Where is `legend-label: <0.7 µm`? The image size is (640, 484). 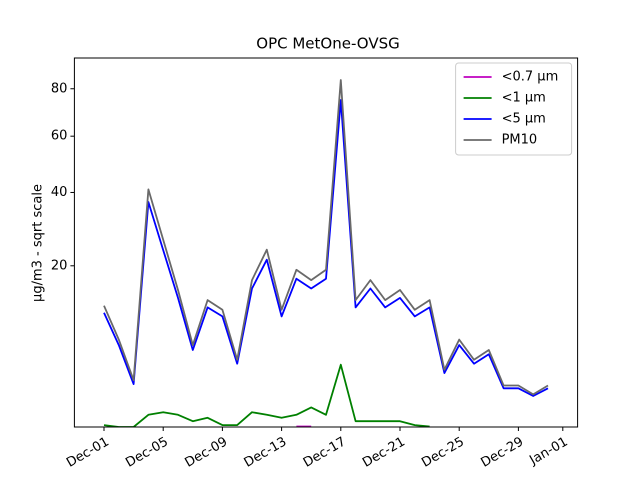
legend-label: <0.7 µm is located at coordinates (530, 77).